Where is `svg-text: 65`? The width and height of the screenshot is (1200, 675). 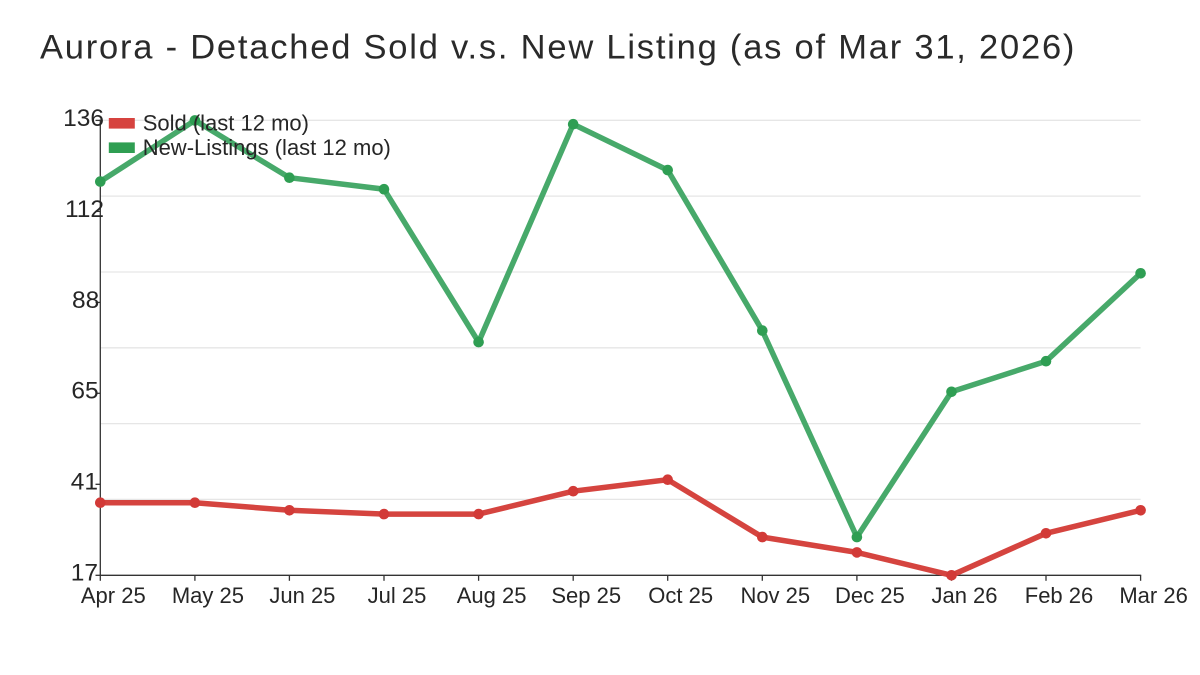
svg-text: 65 is located at coordinates (84, 391).